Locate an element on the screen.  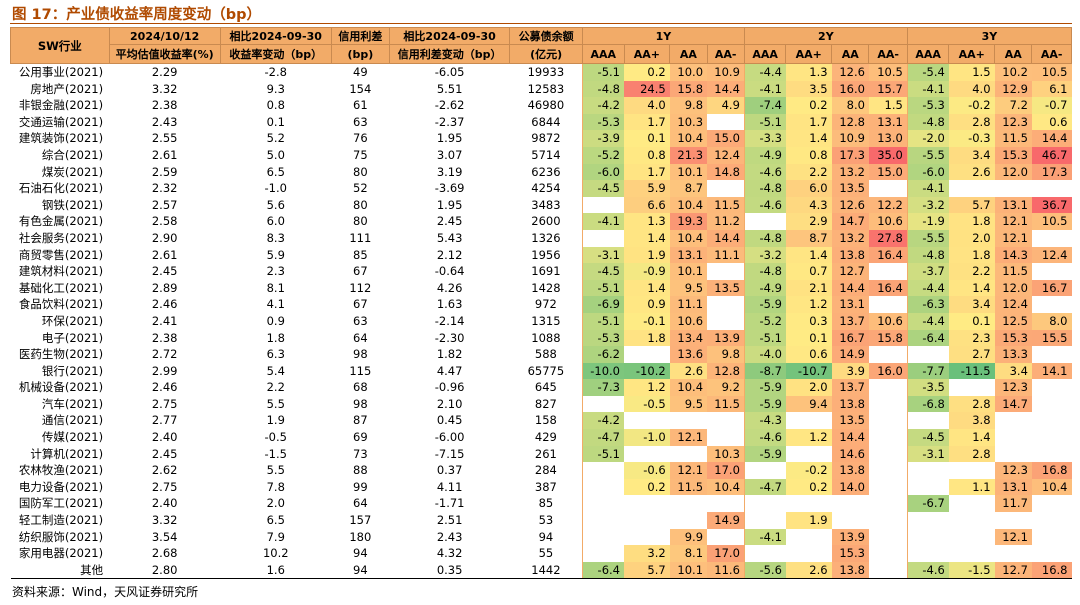
y1-aa-minus-cell: 14.4 is located at coordinates (726, 238).